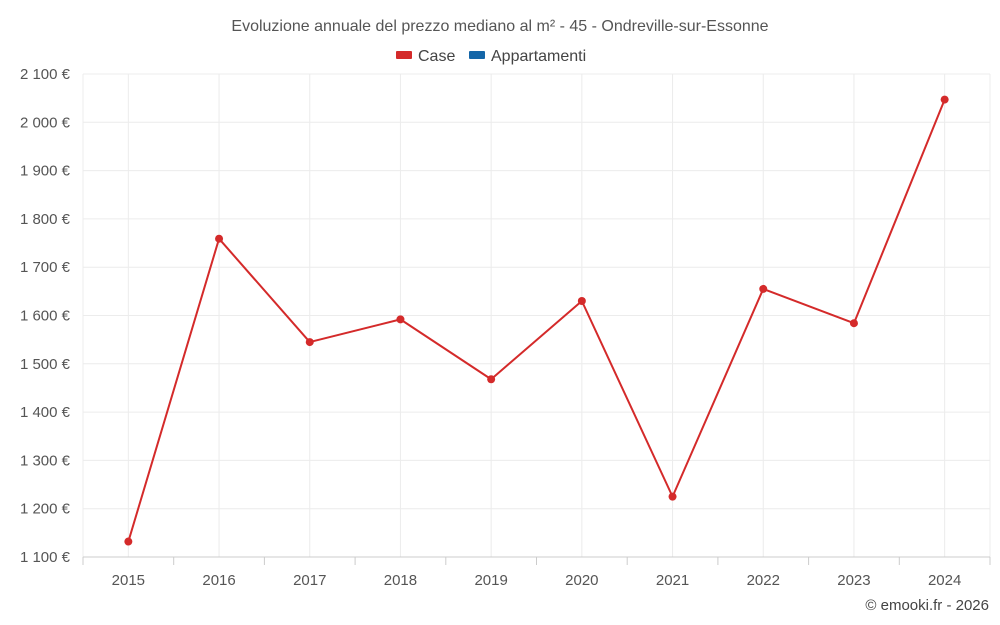 Image resolution: width=1000 pixels, height=625 pixels. I want to click on legend: Case Appartamenti, so click(491, 56).